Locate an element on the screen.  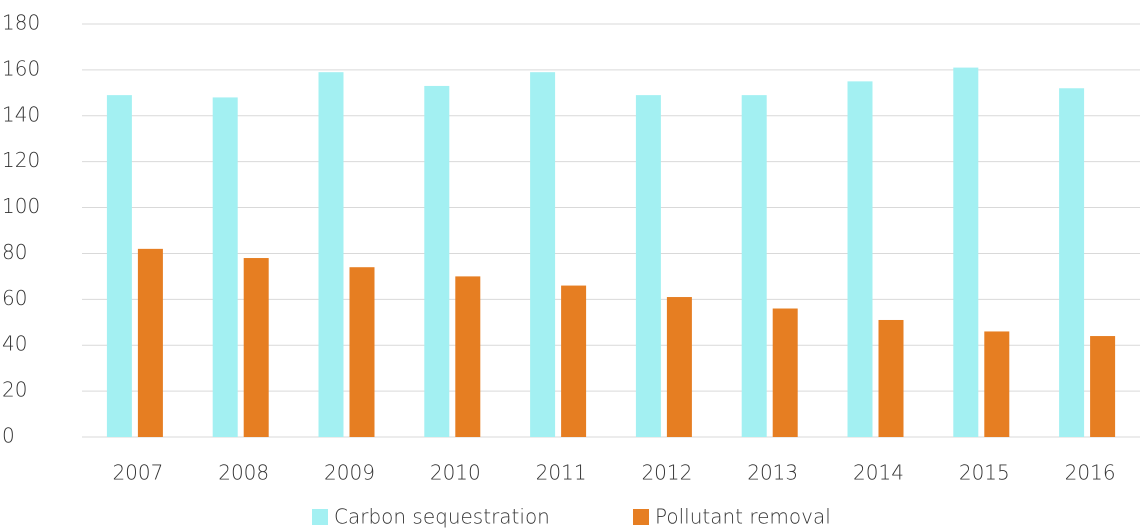
x-tick-label: 2010 is located at coordinates (455, 473).